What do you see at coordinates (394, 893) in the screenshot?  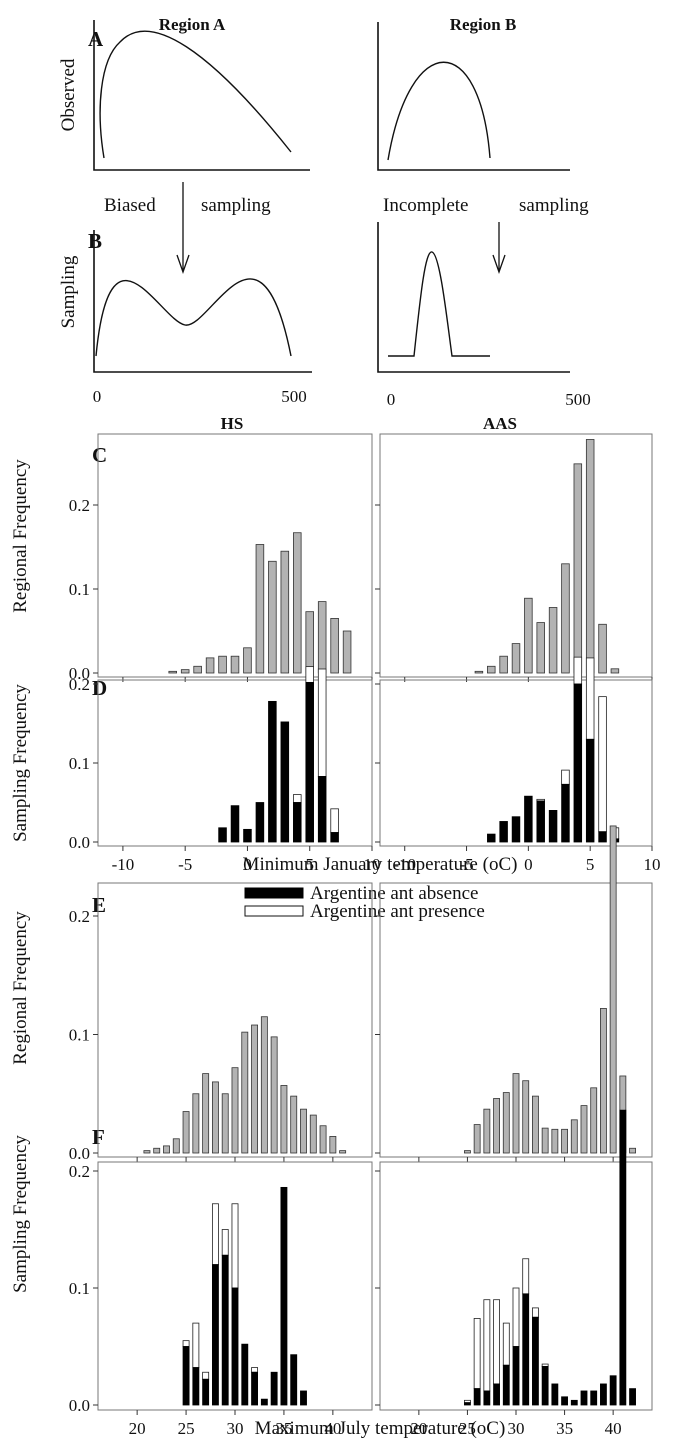 I see `legend-label-absence: Argentine ant absence` at bounding box center [394, 893].